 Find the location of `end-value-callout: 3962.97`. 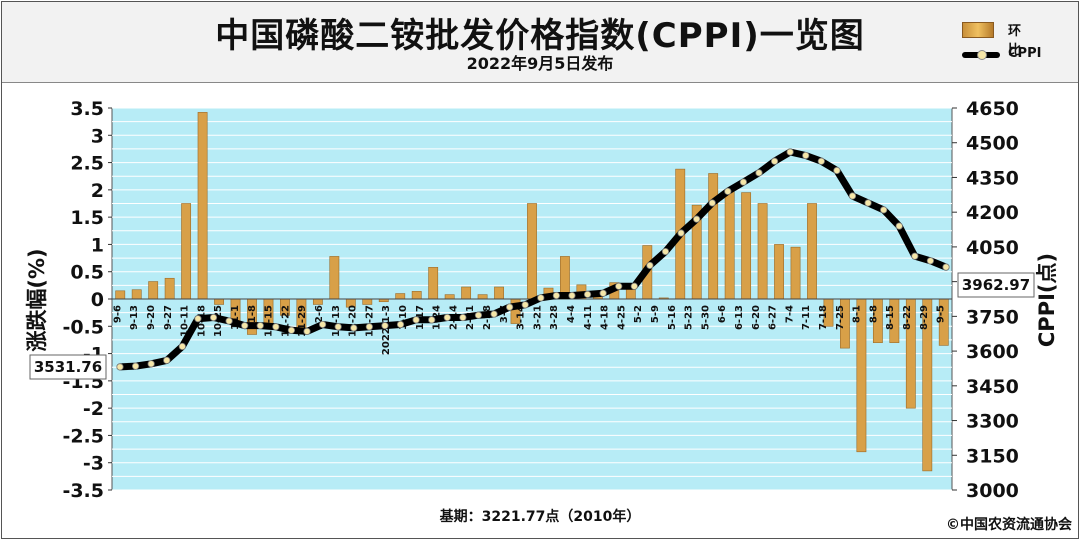

end-value-callout: 3962.97 is located at coordinates (996, 285).